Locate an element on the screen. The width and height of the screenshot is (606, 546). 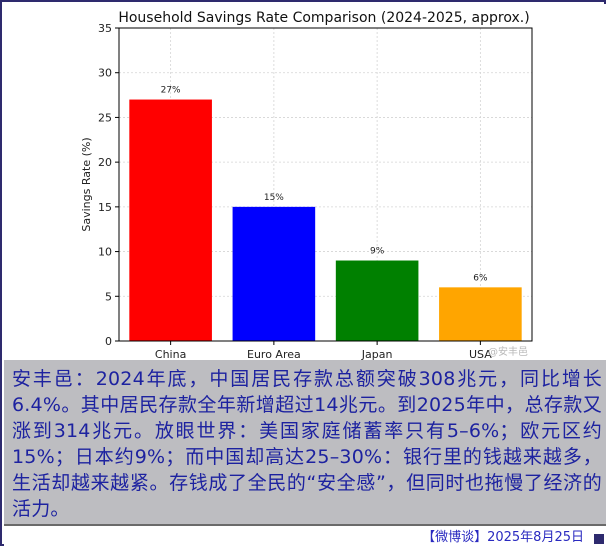
footer-bar: 【微博谈】2025年8月25日 is located at coordinates (305, 535).